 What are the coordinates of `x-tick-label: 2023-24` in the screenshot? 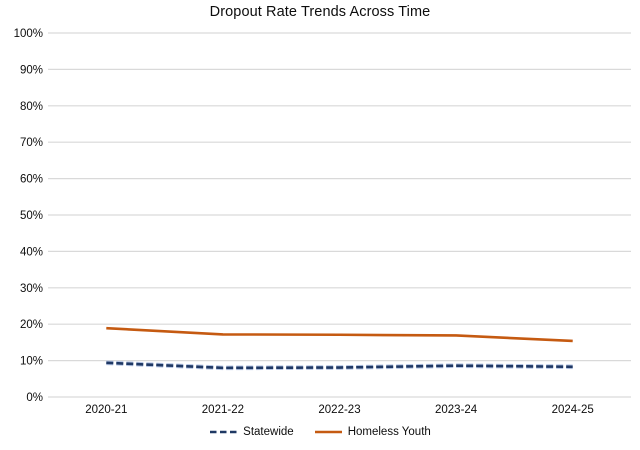 It's located at (456, 410).